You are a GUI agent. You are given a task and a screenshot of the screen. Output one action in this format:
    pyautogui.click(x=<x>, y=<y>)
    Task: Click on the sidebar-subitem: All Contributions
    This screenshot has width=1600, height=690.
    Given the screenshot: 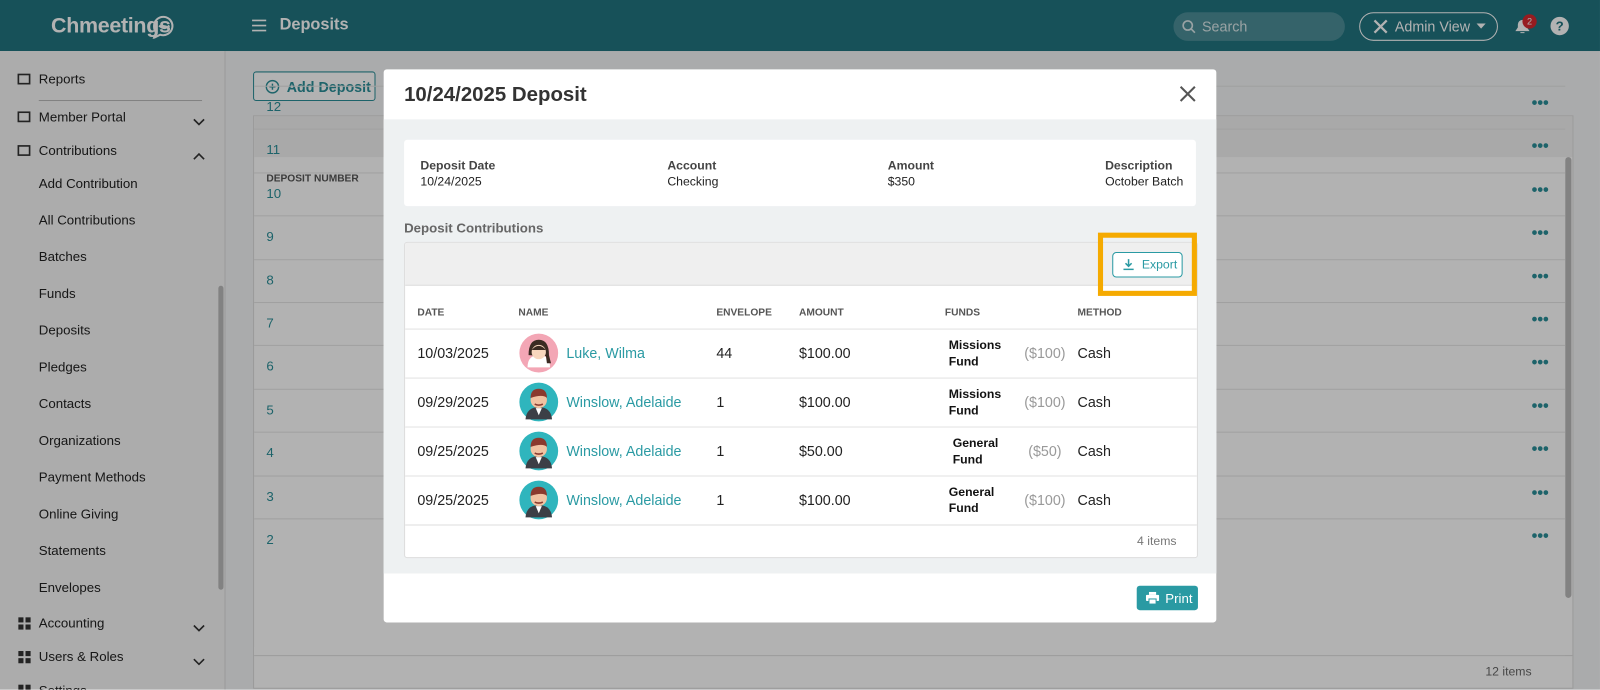 What is the action you would take?
    pyautogui.click(x=87, y=220)
    